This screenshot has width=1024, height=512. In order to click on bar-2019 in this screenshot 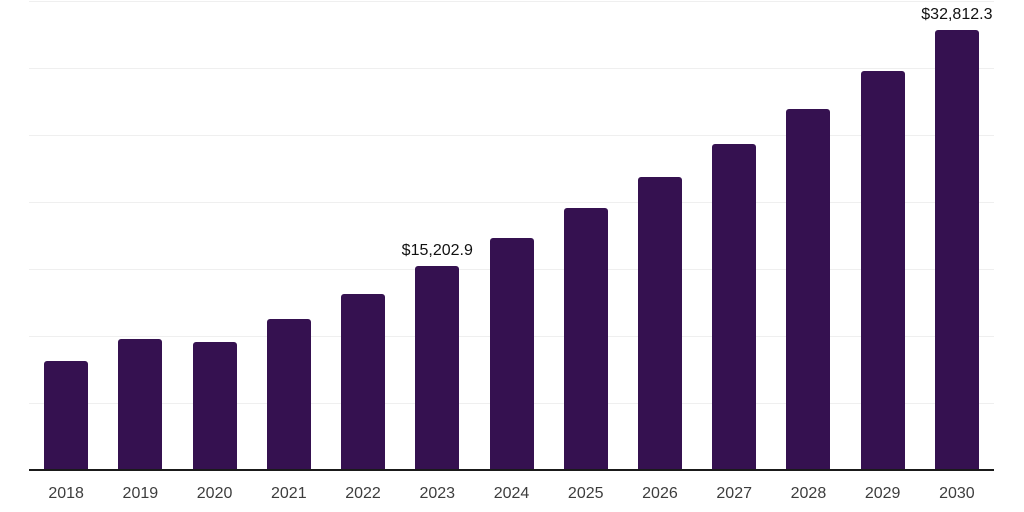, I will do `click(140, 404)`.